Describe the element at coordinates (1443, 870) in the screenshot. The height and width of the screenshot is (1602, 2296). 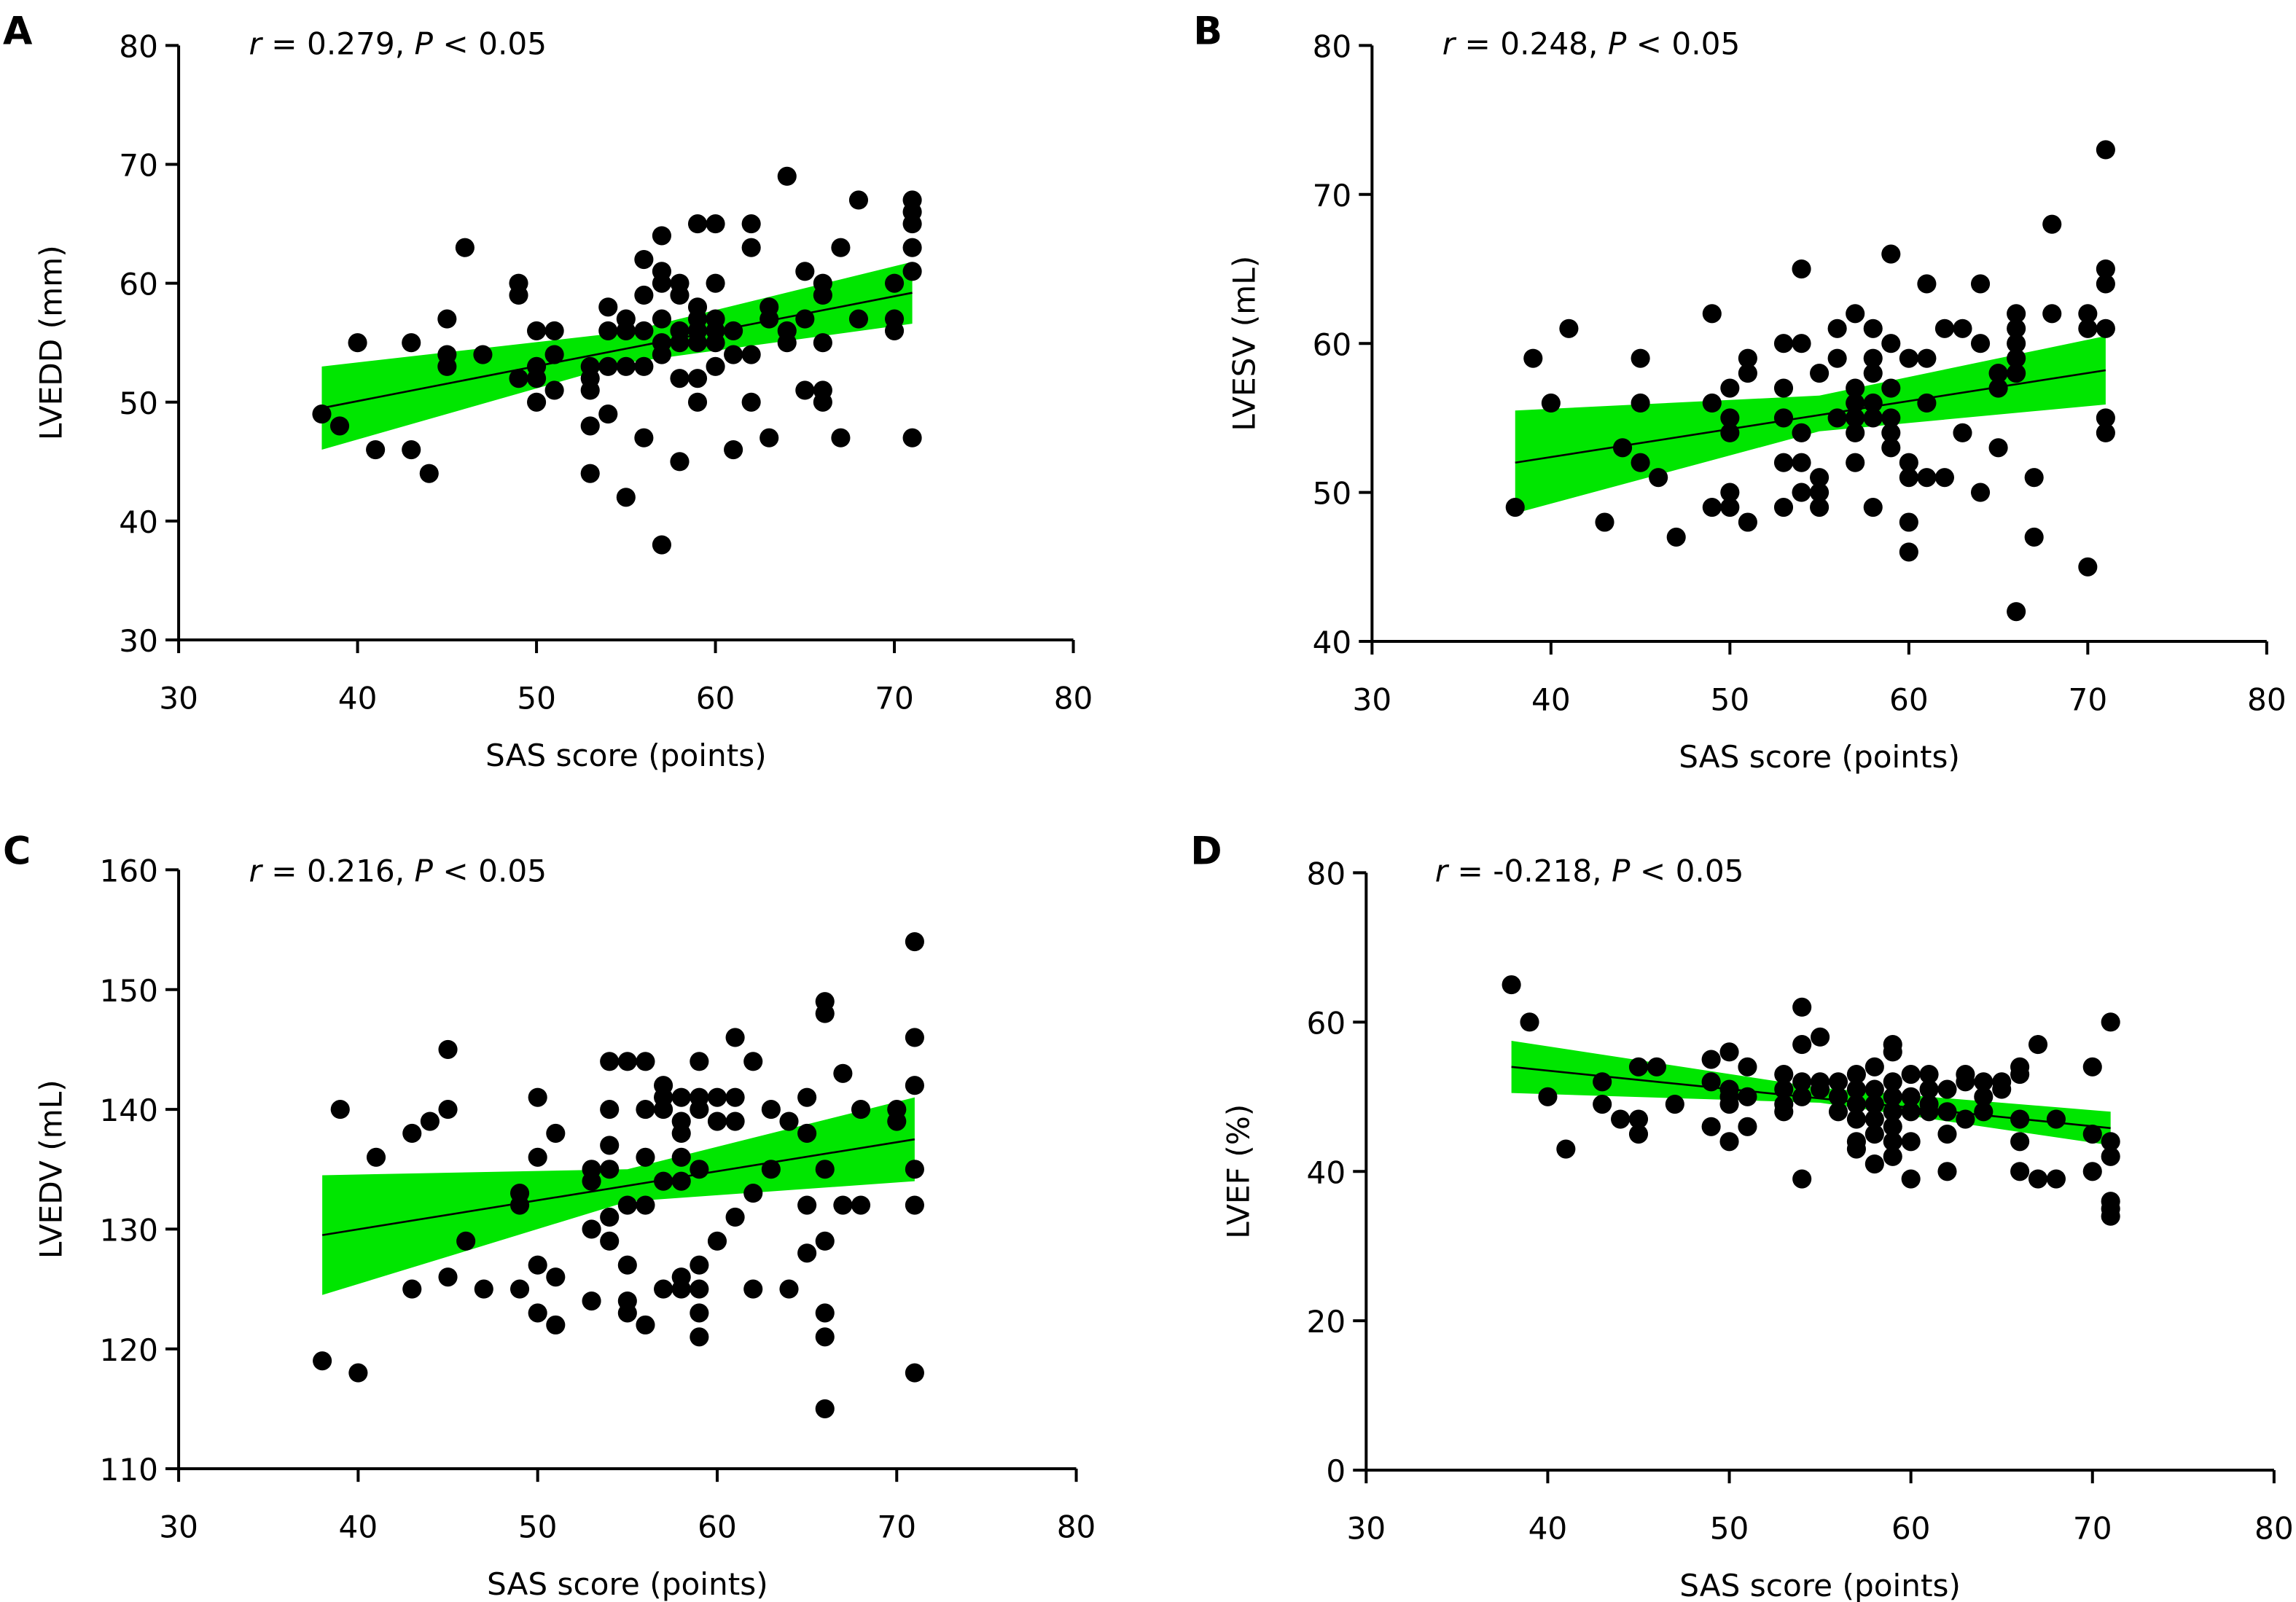
I see `annotation-part: r` at that location.